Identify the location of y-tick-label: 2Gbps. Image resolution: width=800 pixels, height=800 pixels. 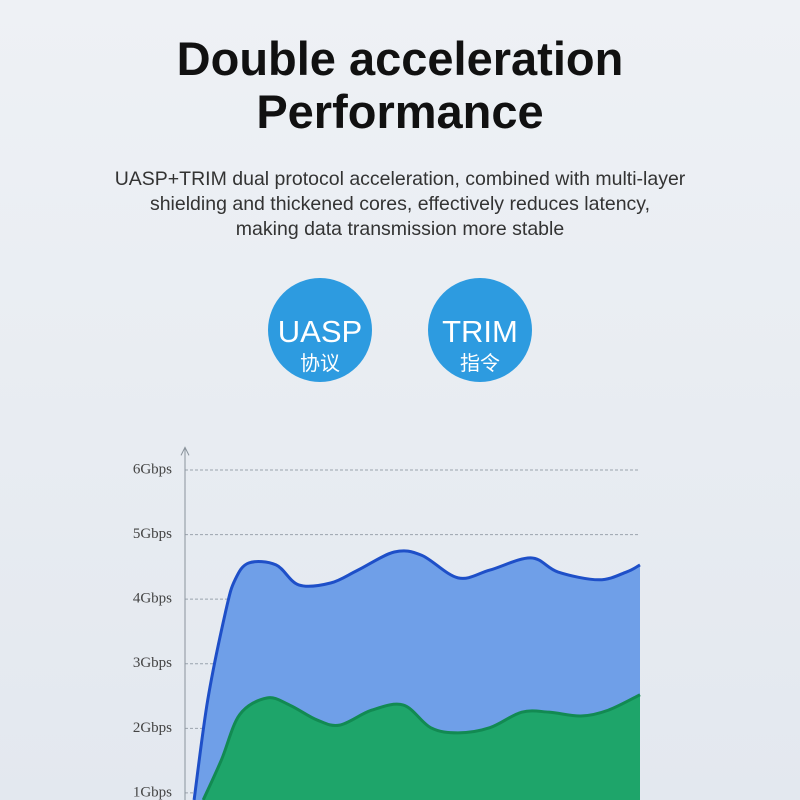
(152, 728).